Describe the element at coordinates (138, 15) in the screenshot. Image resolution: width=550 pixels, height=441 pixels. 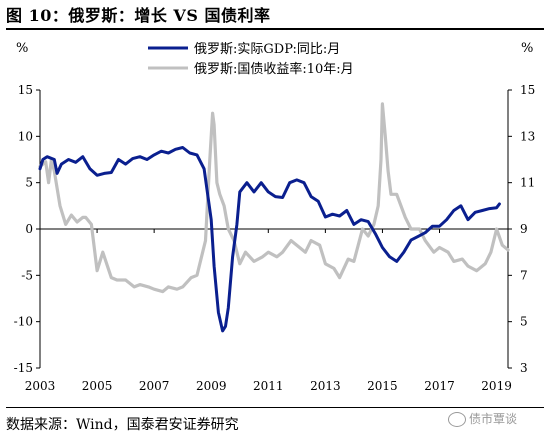
I see `figure-title: 图 10：俄罗斯：增长 VS 国债利率` at that location.